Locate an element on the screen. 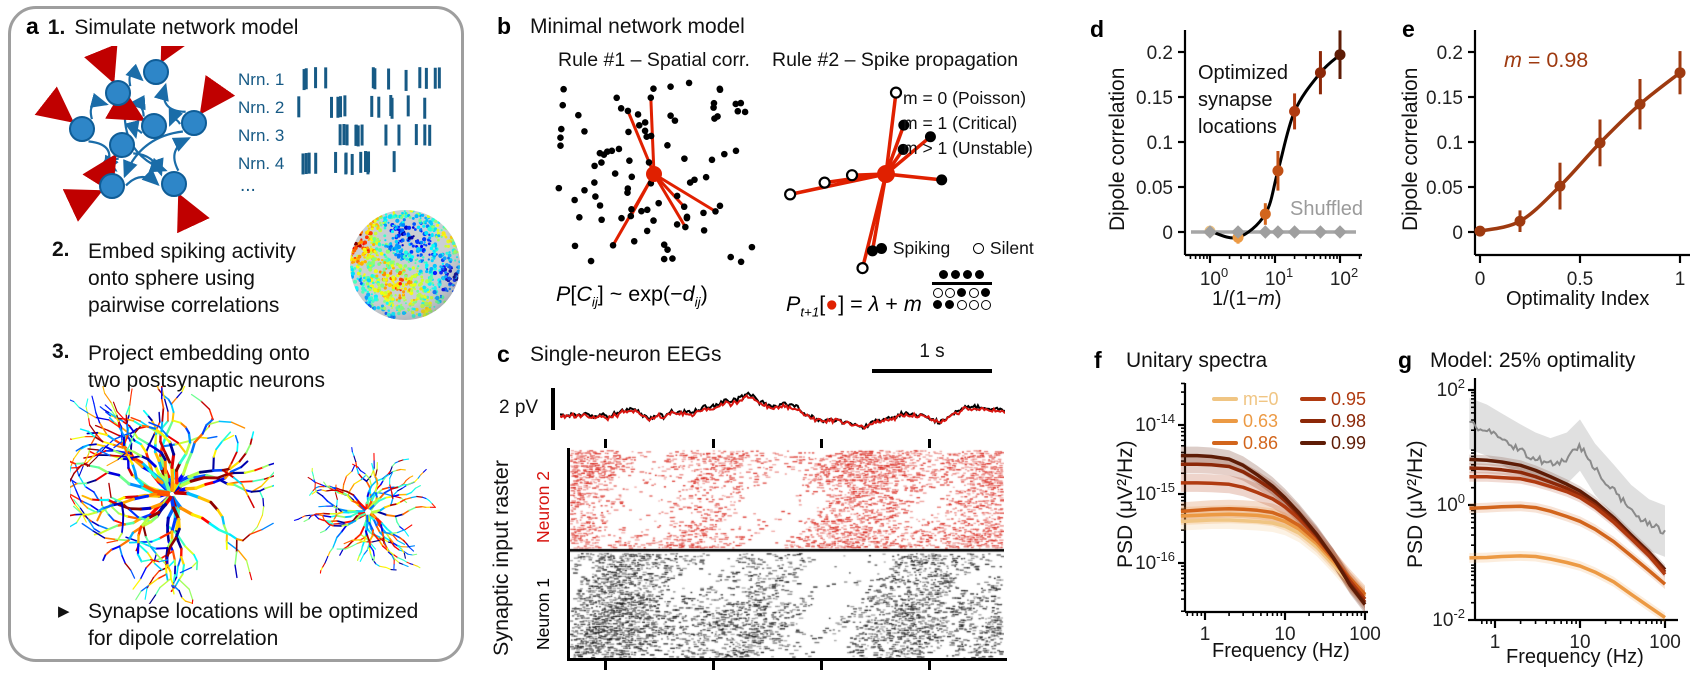 This screenshot has width=1695, height=677. step1-number: 1. is located at coordinates (56, 27).